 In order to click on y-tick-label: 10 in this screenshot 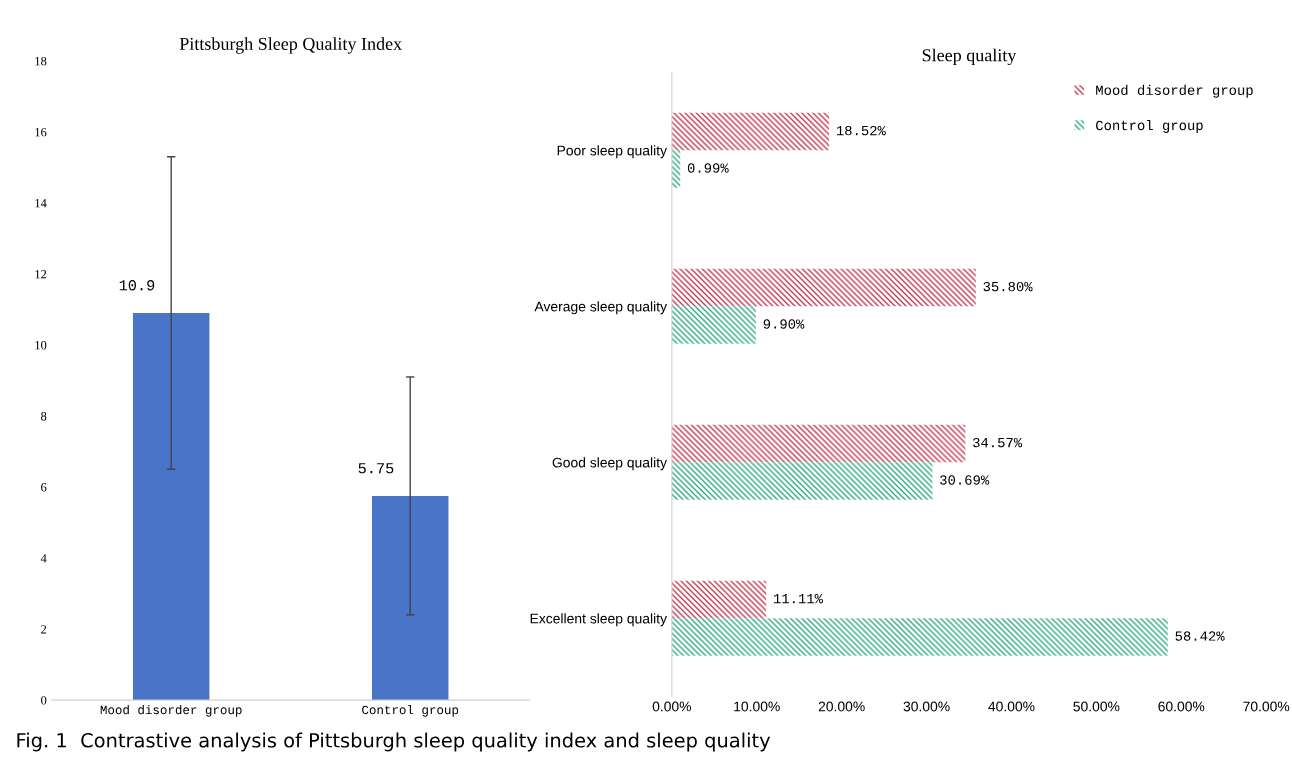, I will do `click(41, 345)`.